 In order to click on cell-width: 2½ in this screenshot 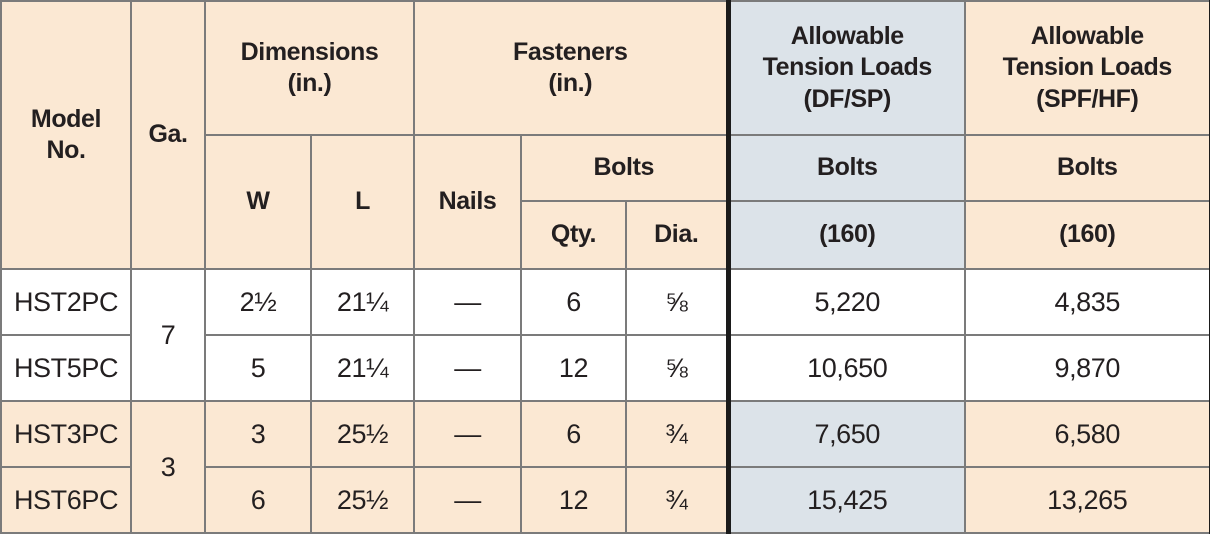, I will do `click(258, 302)`.